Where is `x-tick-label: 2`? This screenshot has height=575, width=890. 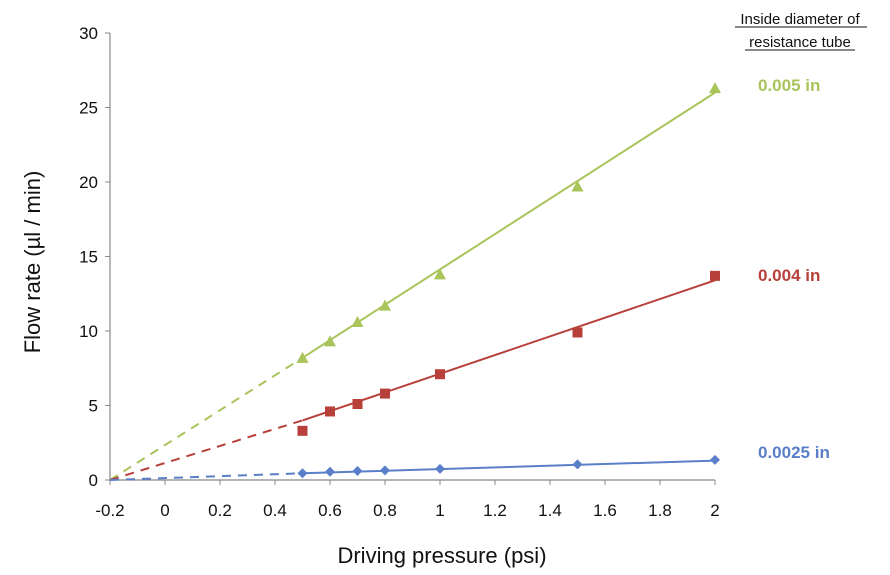
x-tick-label: 2 is located at coordinates (714, 510).